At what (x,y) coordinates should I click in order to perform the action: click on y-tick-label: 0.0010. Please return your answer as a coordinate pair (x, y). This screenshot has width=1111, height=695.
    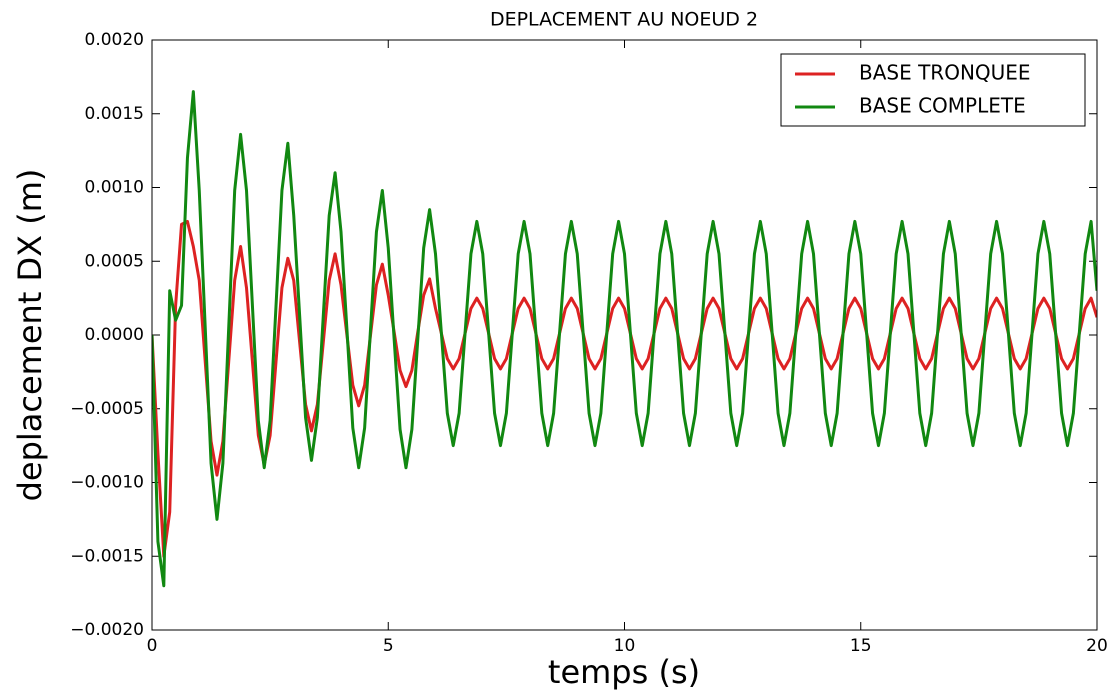
    Looking at the image, I should click on (114, 188).